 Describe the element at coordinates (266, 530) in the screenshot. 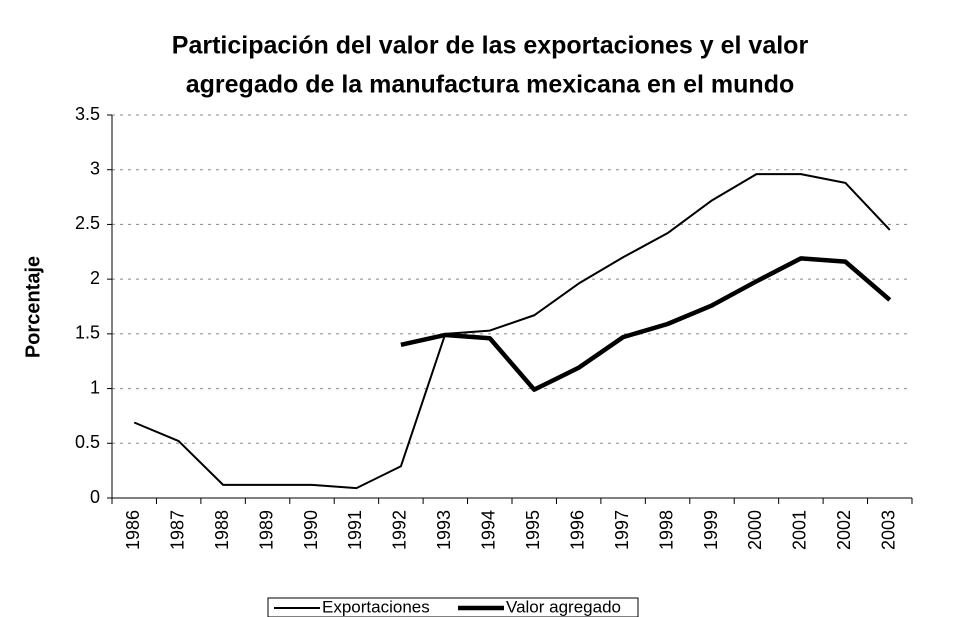

I see `x-tick-label: 1989` at that location.